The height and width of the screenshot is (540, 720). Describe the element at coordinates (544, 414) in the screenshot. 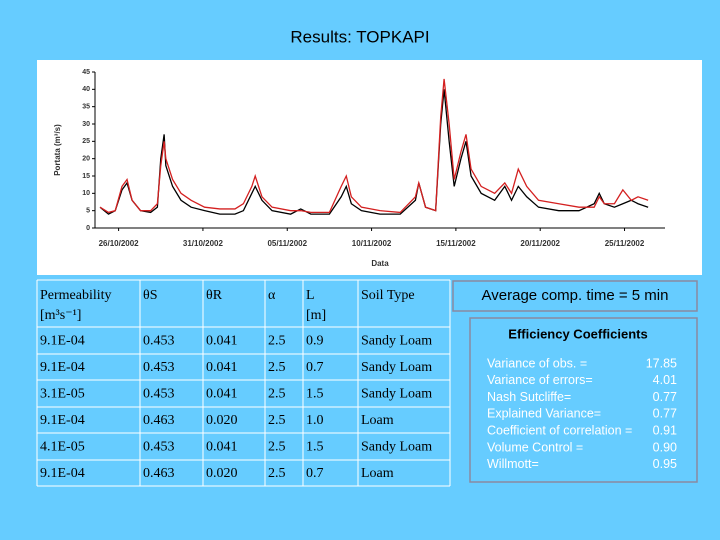

I see `efficiency-label: Explained Variance=` at that location.